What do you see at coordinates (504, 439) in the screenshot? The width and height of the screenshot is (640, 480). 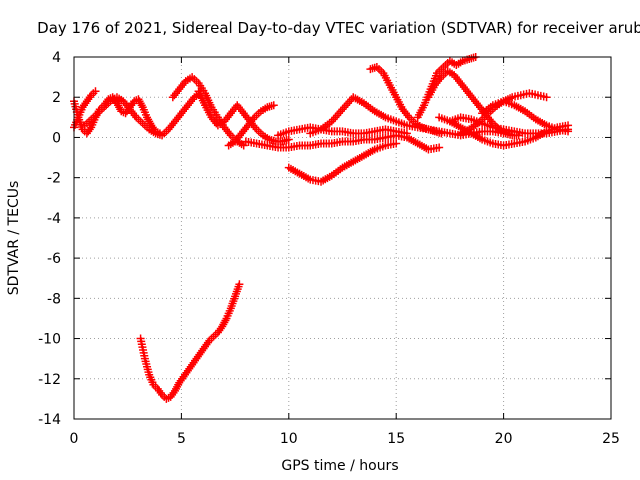 I see `x-tick-label: 20` at bounding box center [504, 439].